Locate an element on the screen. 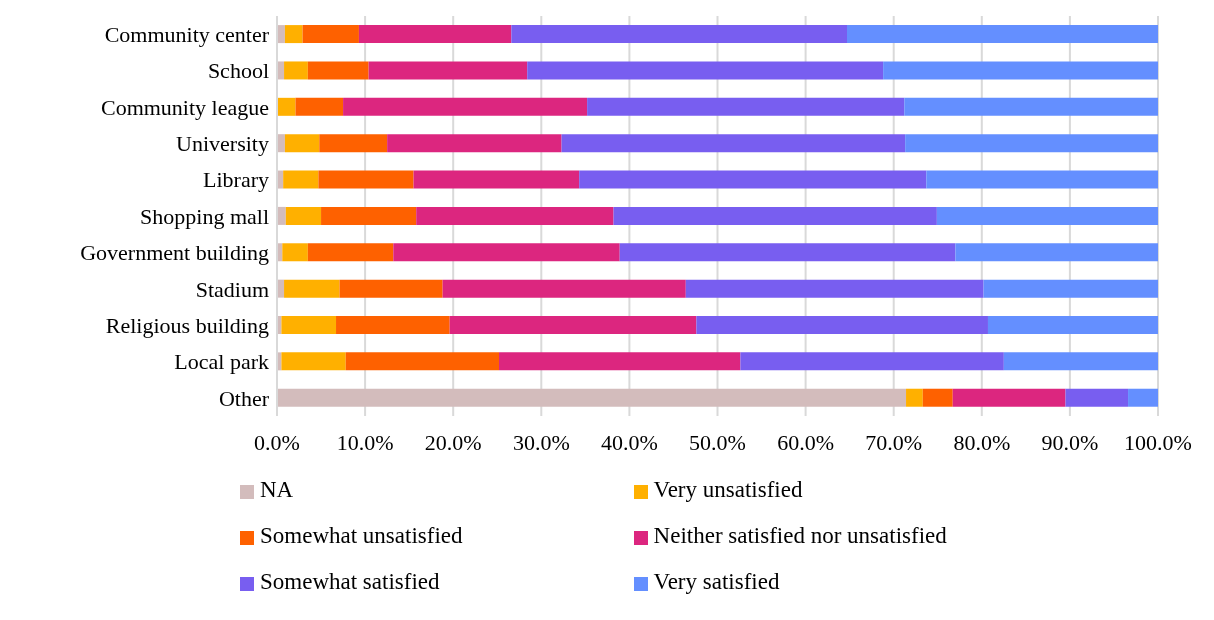 The width and height of the screenshot is (1214, 620). legend-label: Very satisfied is located at coordinates (716, 581).